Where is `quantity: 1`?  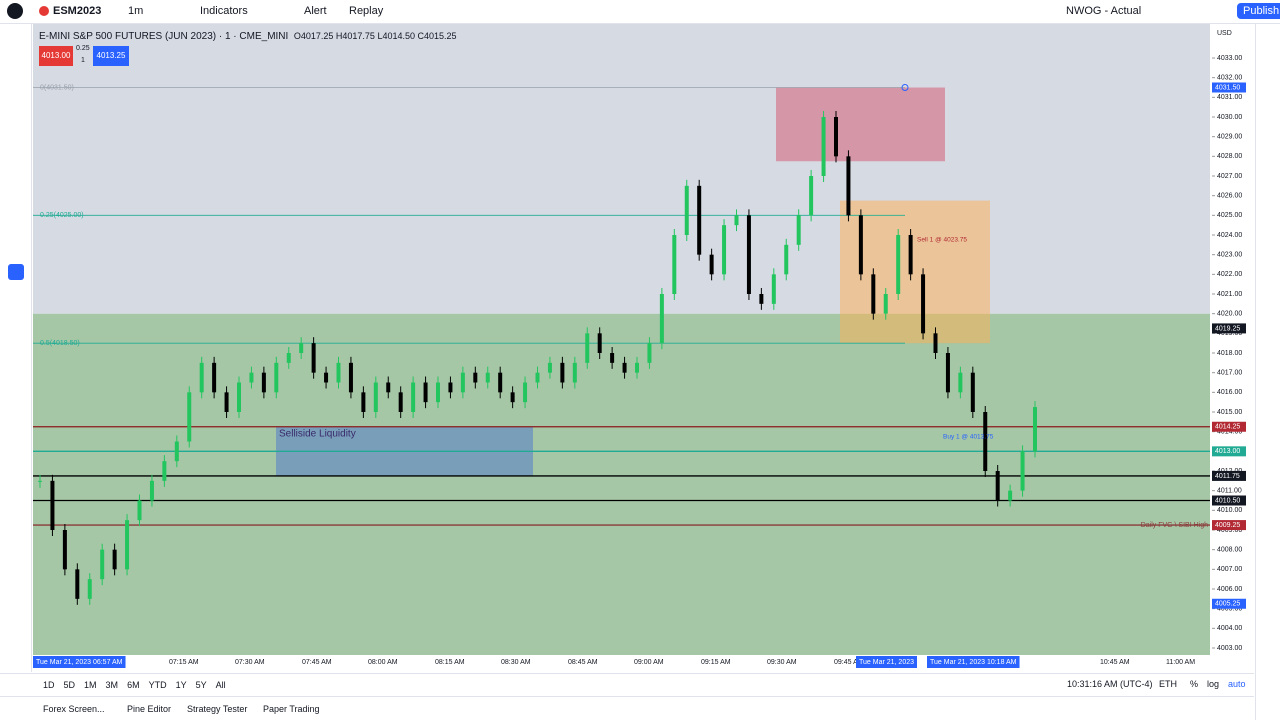
quantity: 1 is located at coordinates (83, 60).